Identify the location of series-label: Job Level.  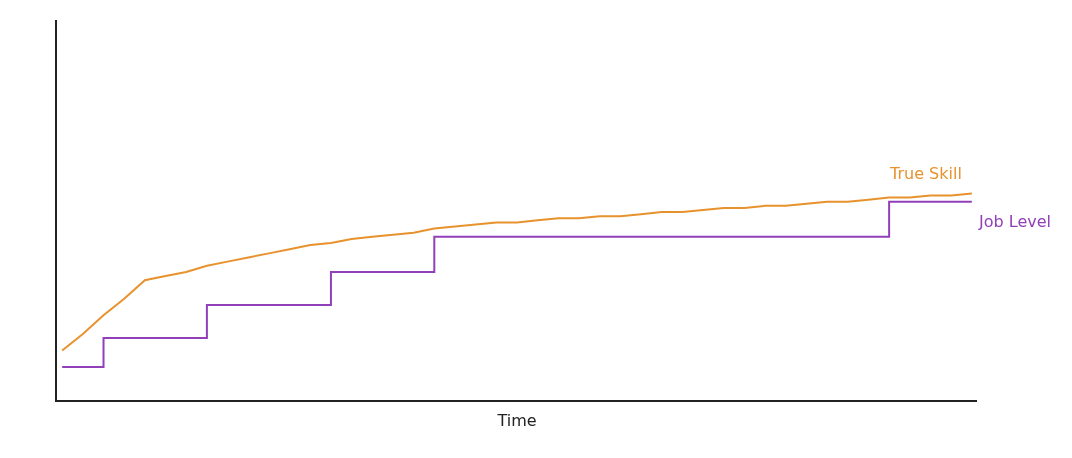
(1014, 221).